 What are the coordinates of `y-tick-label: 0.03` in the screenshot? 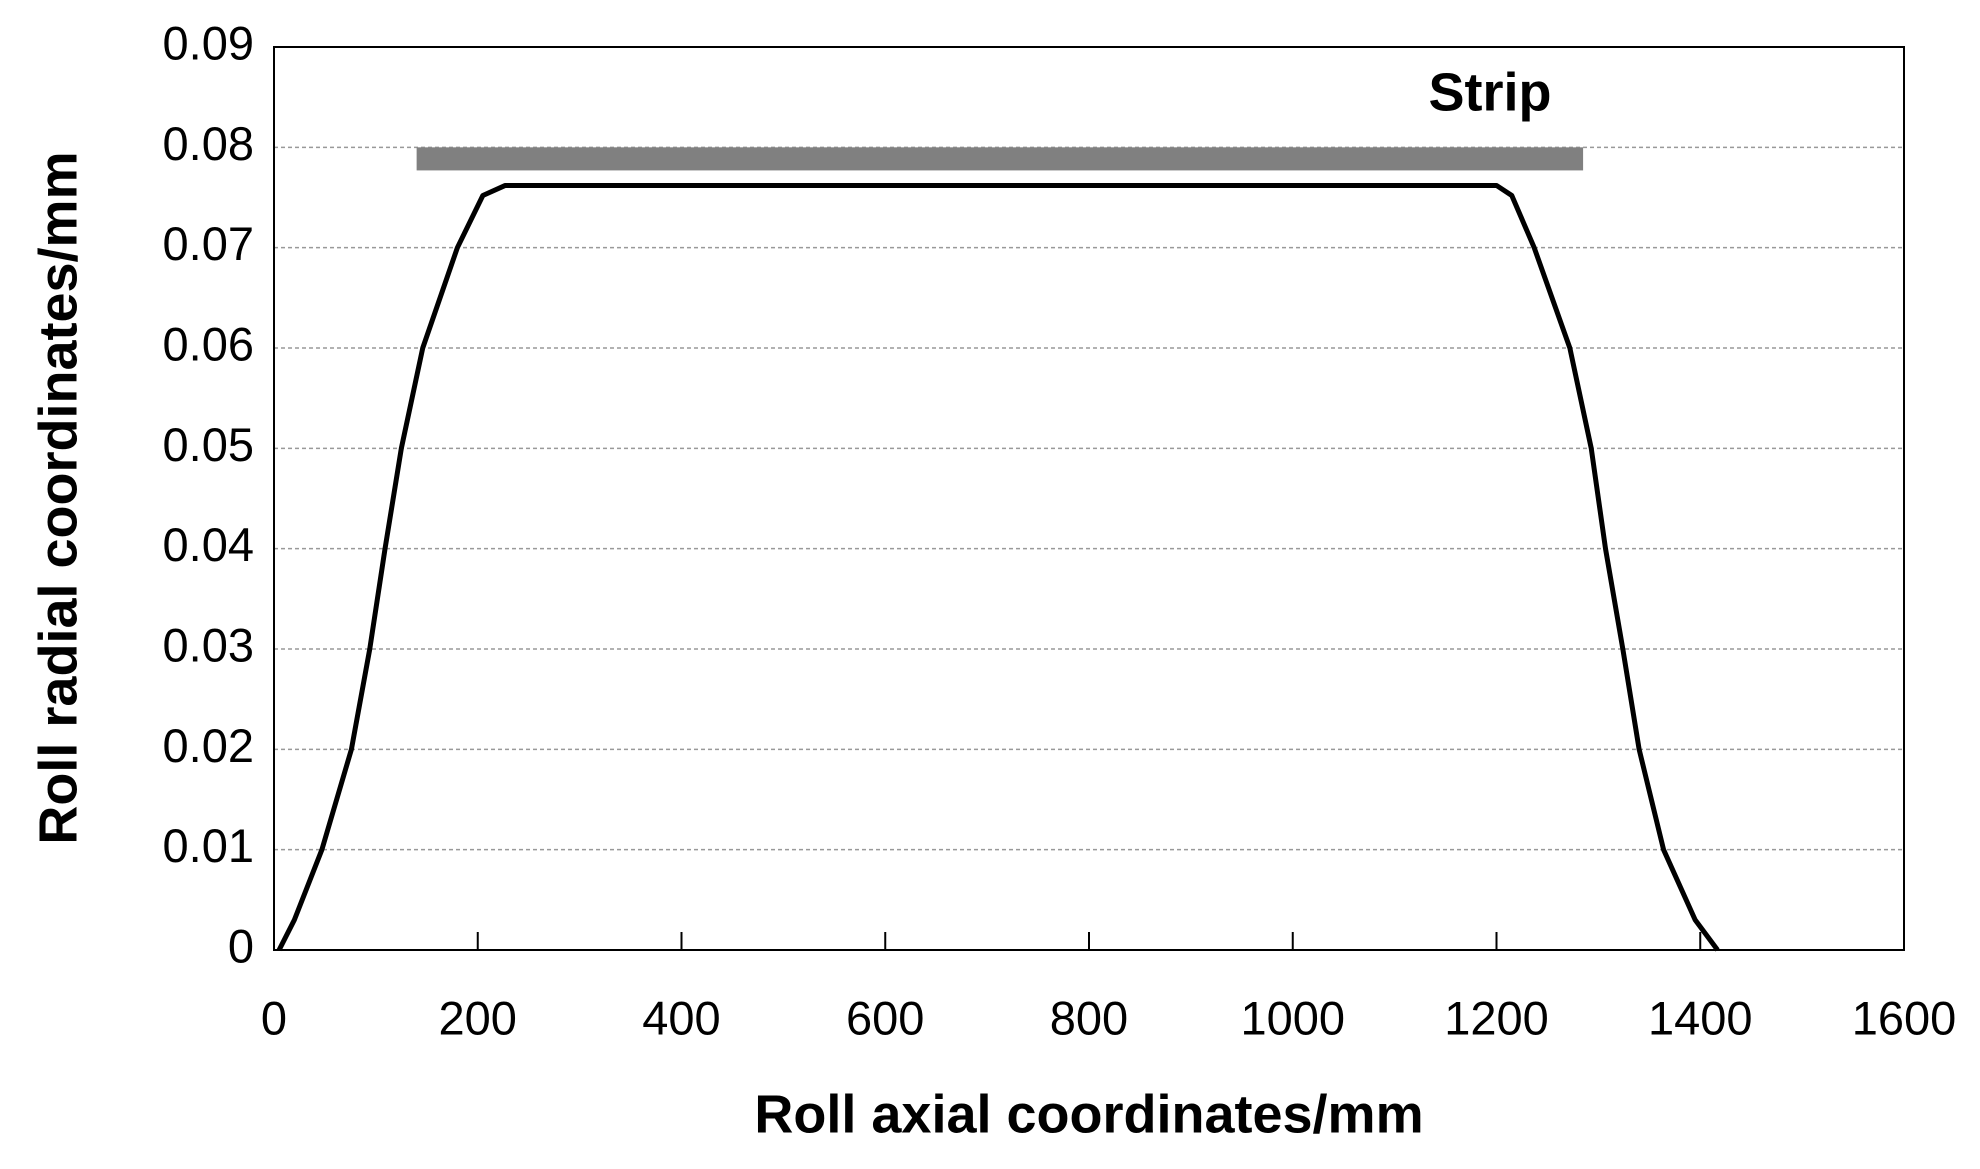 It's located at (208, 644).